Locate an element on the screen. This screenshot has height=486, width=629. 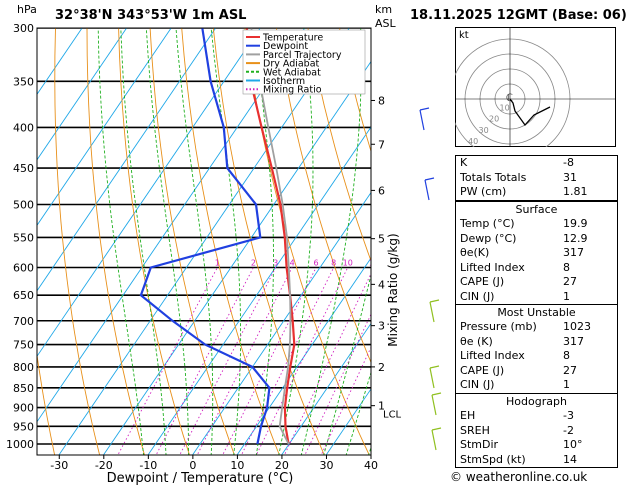
height-tick-label: 5 is located at coordinates (381, 239).